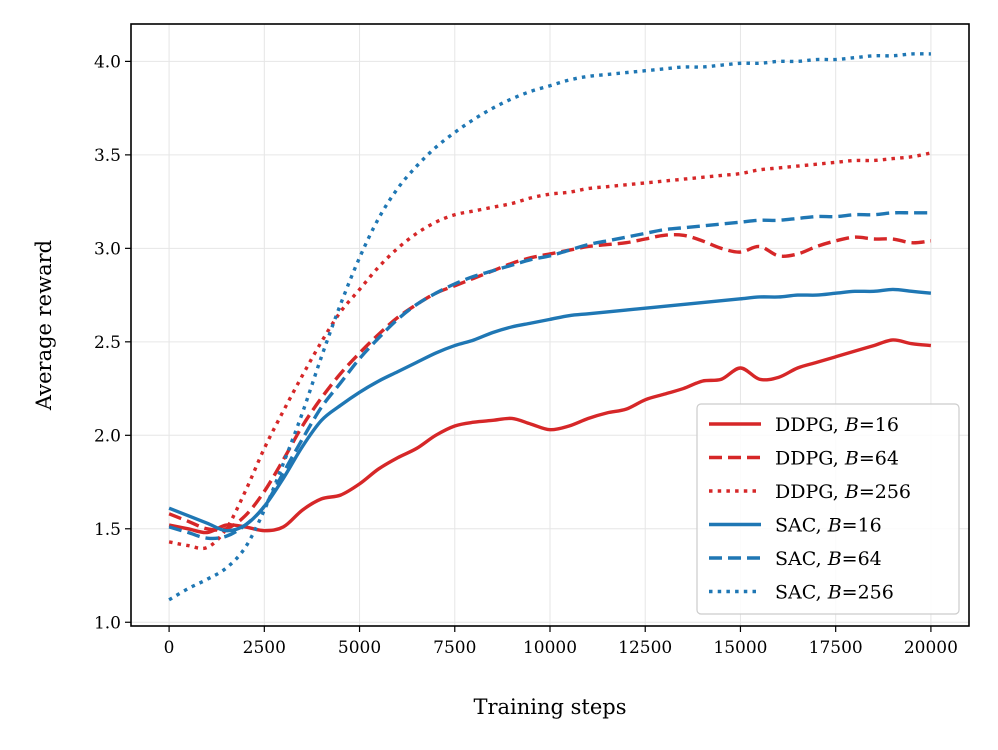  Describe the element at coordinates (107, 156) in the screenshot. I see `y-tick-label: 3.5` at that location.